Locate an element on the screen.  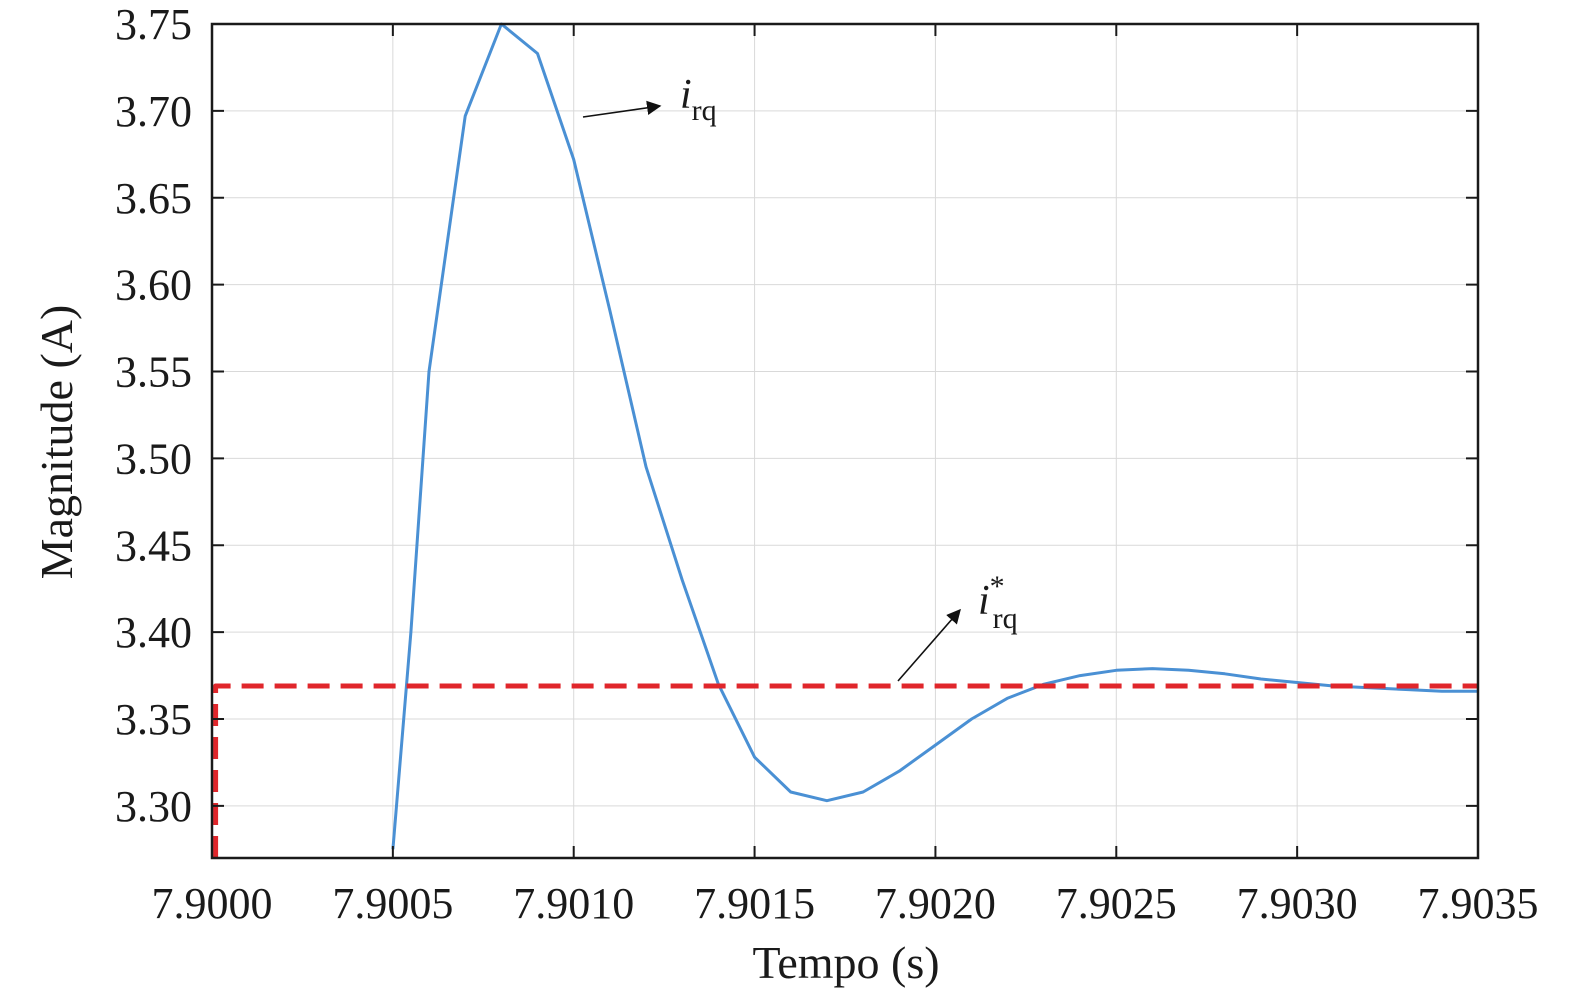
y-tick-label: 3.45 is located at coordinates (153, 545).